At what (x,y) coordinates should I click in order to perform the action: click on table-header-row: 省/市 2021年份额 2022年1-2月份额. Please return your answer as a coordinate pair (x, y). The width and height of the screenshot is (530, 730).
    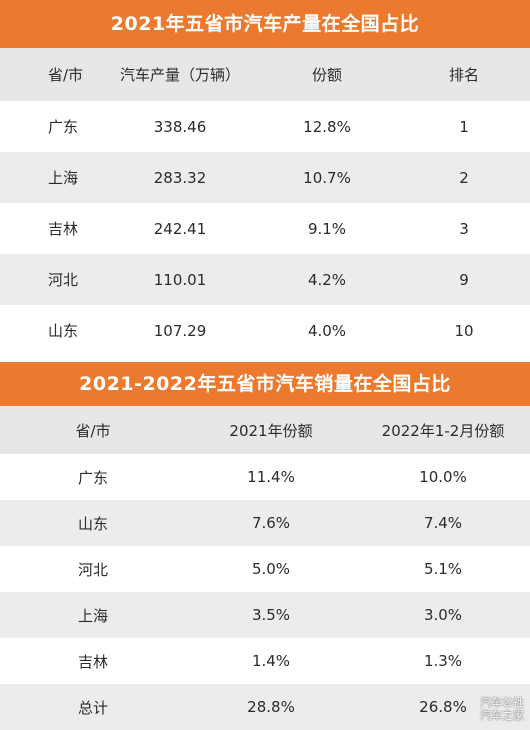
    Looking at the image, I should click on (265, 430).